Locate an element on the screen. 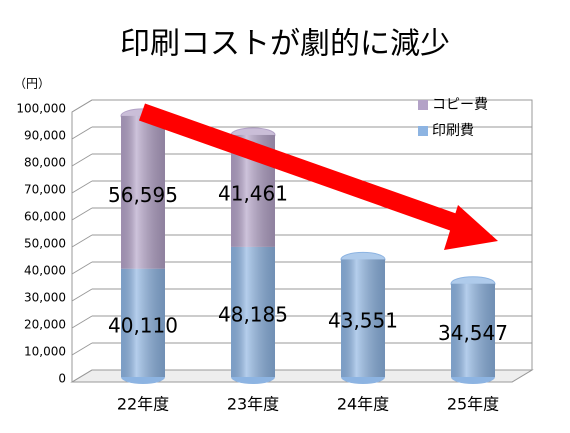  value-label: 56,595 is located at coordinates (143, 195).